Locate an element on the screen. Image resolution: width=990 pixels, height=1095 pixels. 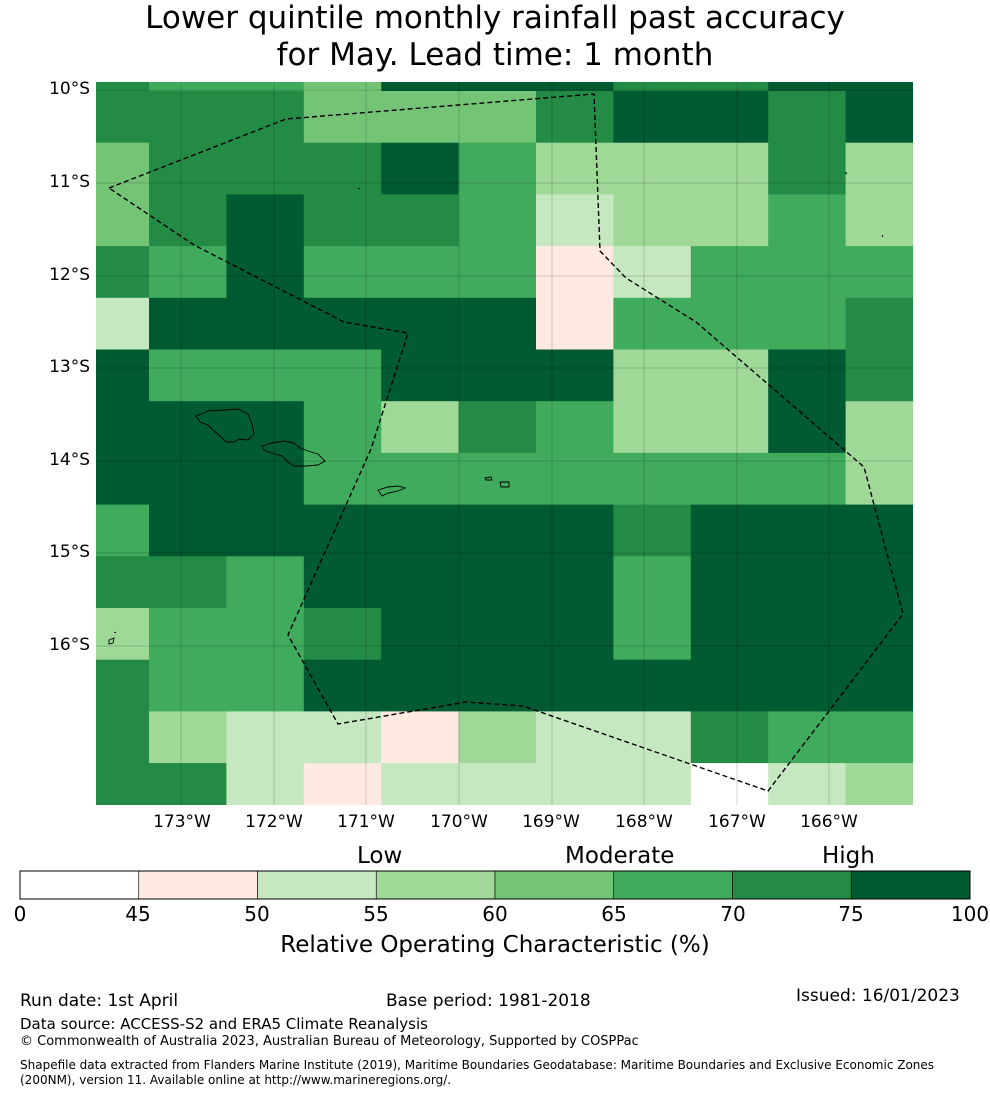
lat-label-16s: 16°S is located at coordinates (69, 645).